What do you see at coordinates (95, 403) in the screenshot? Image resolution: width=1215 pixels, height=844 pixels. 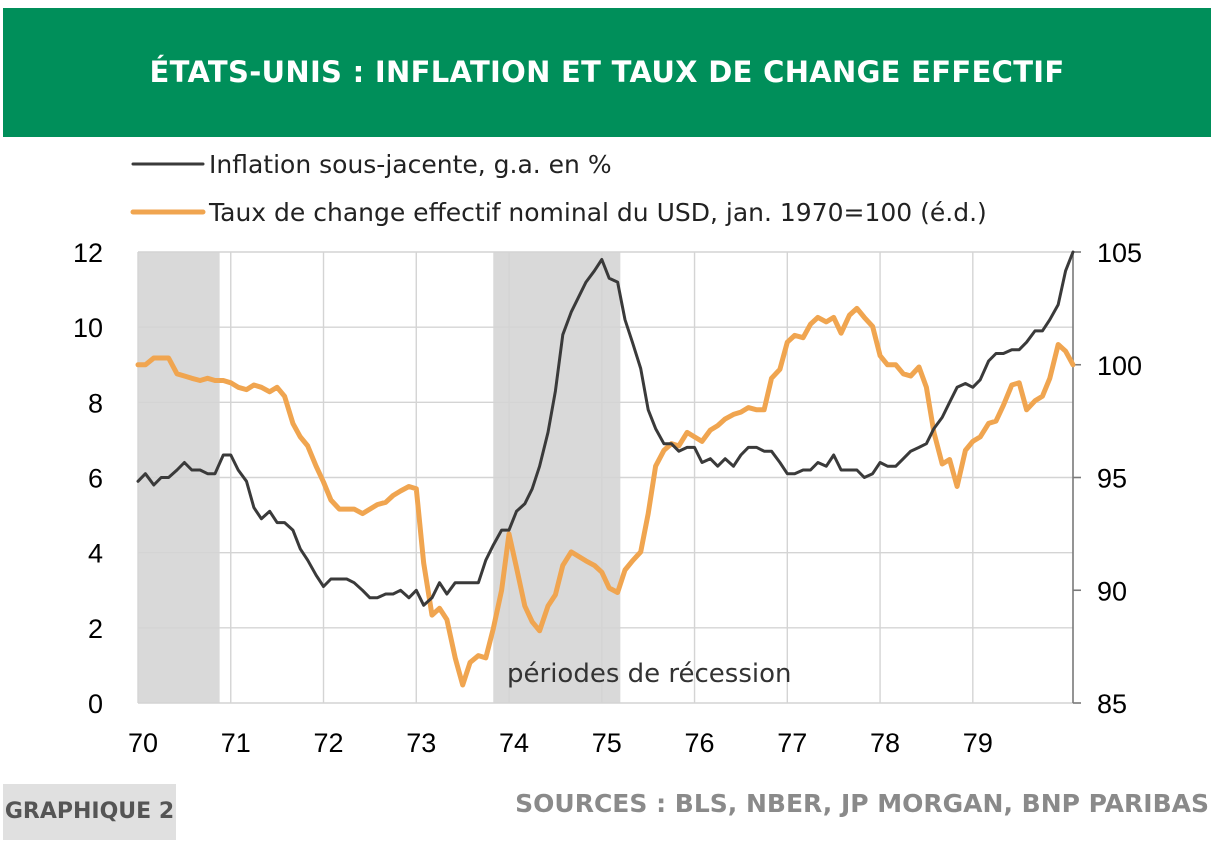 I see `left-tick-label-4: 8` at bounding box center [95, 403].